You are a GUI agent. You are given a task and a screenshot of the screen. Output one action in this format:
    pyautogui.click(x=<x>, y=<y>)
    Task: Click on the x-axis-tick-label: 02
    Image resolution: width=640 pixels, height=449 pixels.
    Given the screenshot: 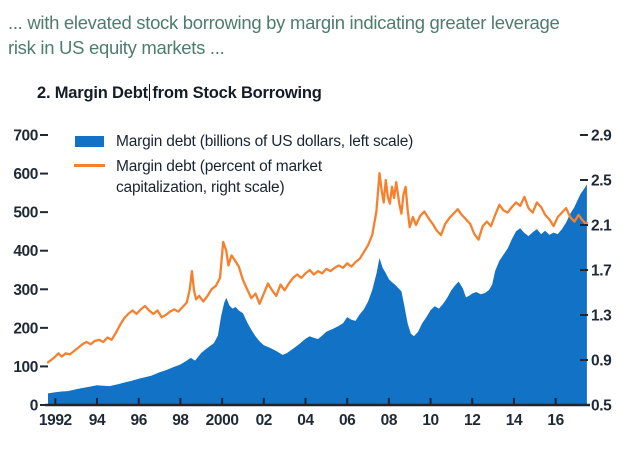 What is the action you would take?
    pyautogui.click(x=264, y=420)
    